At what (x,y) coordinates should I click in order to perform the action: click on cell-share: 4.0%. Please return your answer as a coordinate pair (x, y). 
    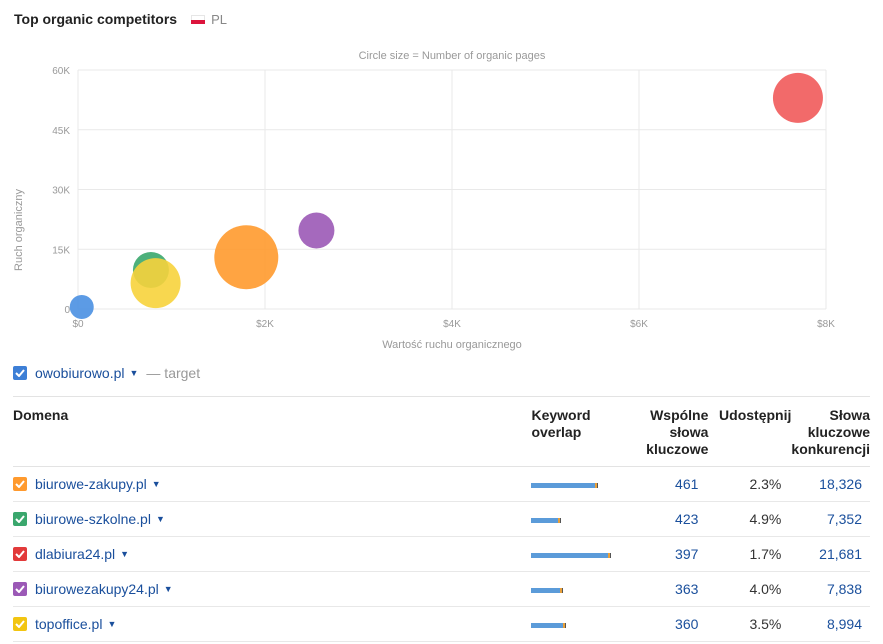
    Looking at the image, I should click on (750, 589).